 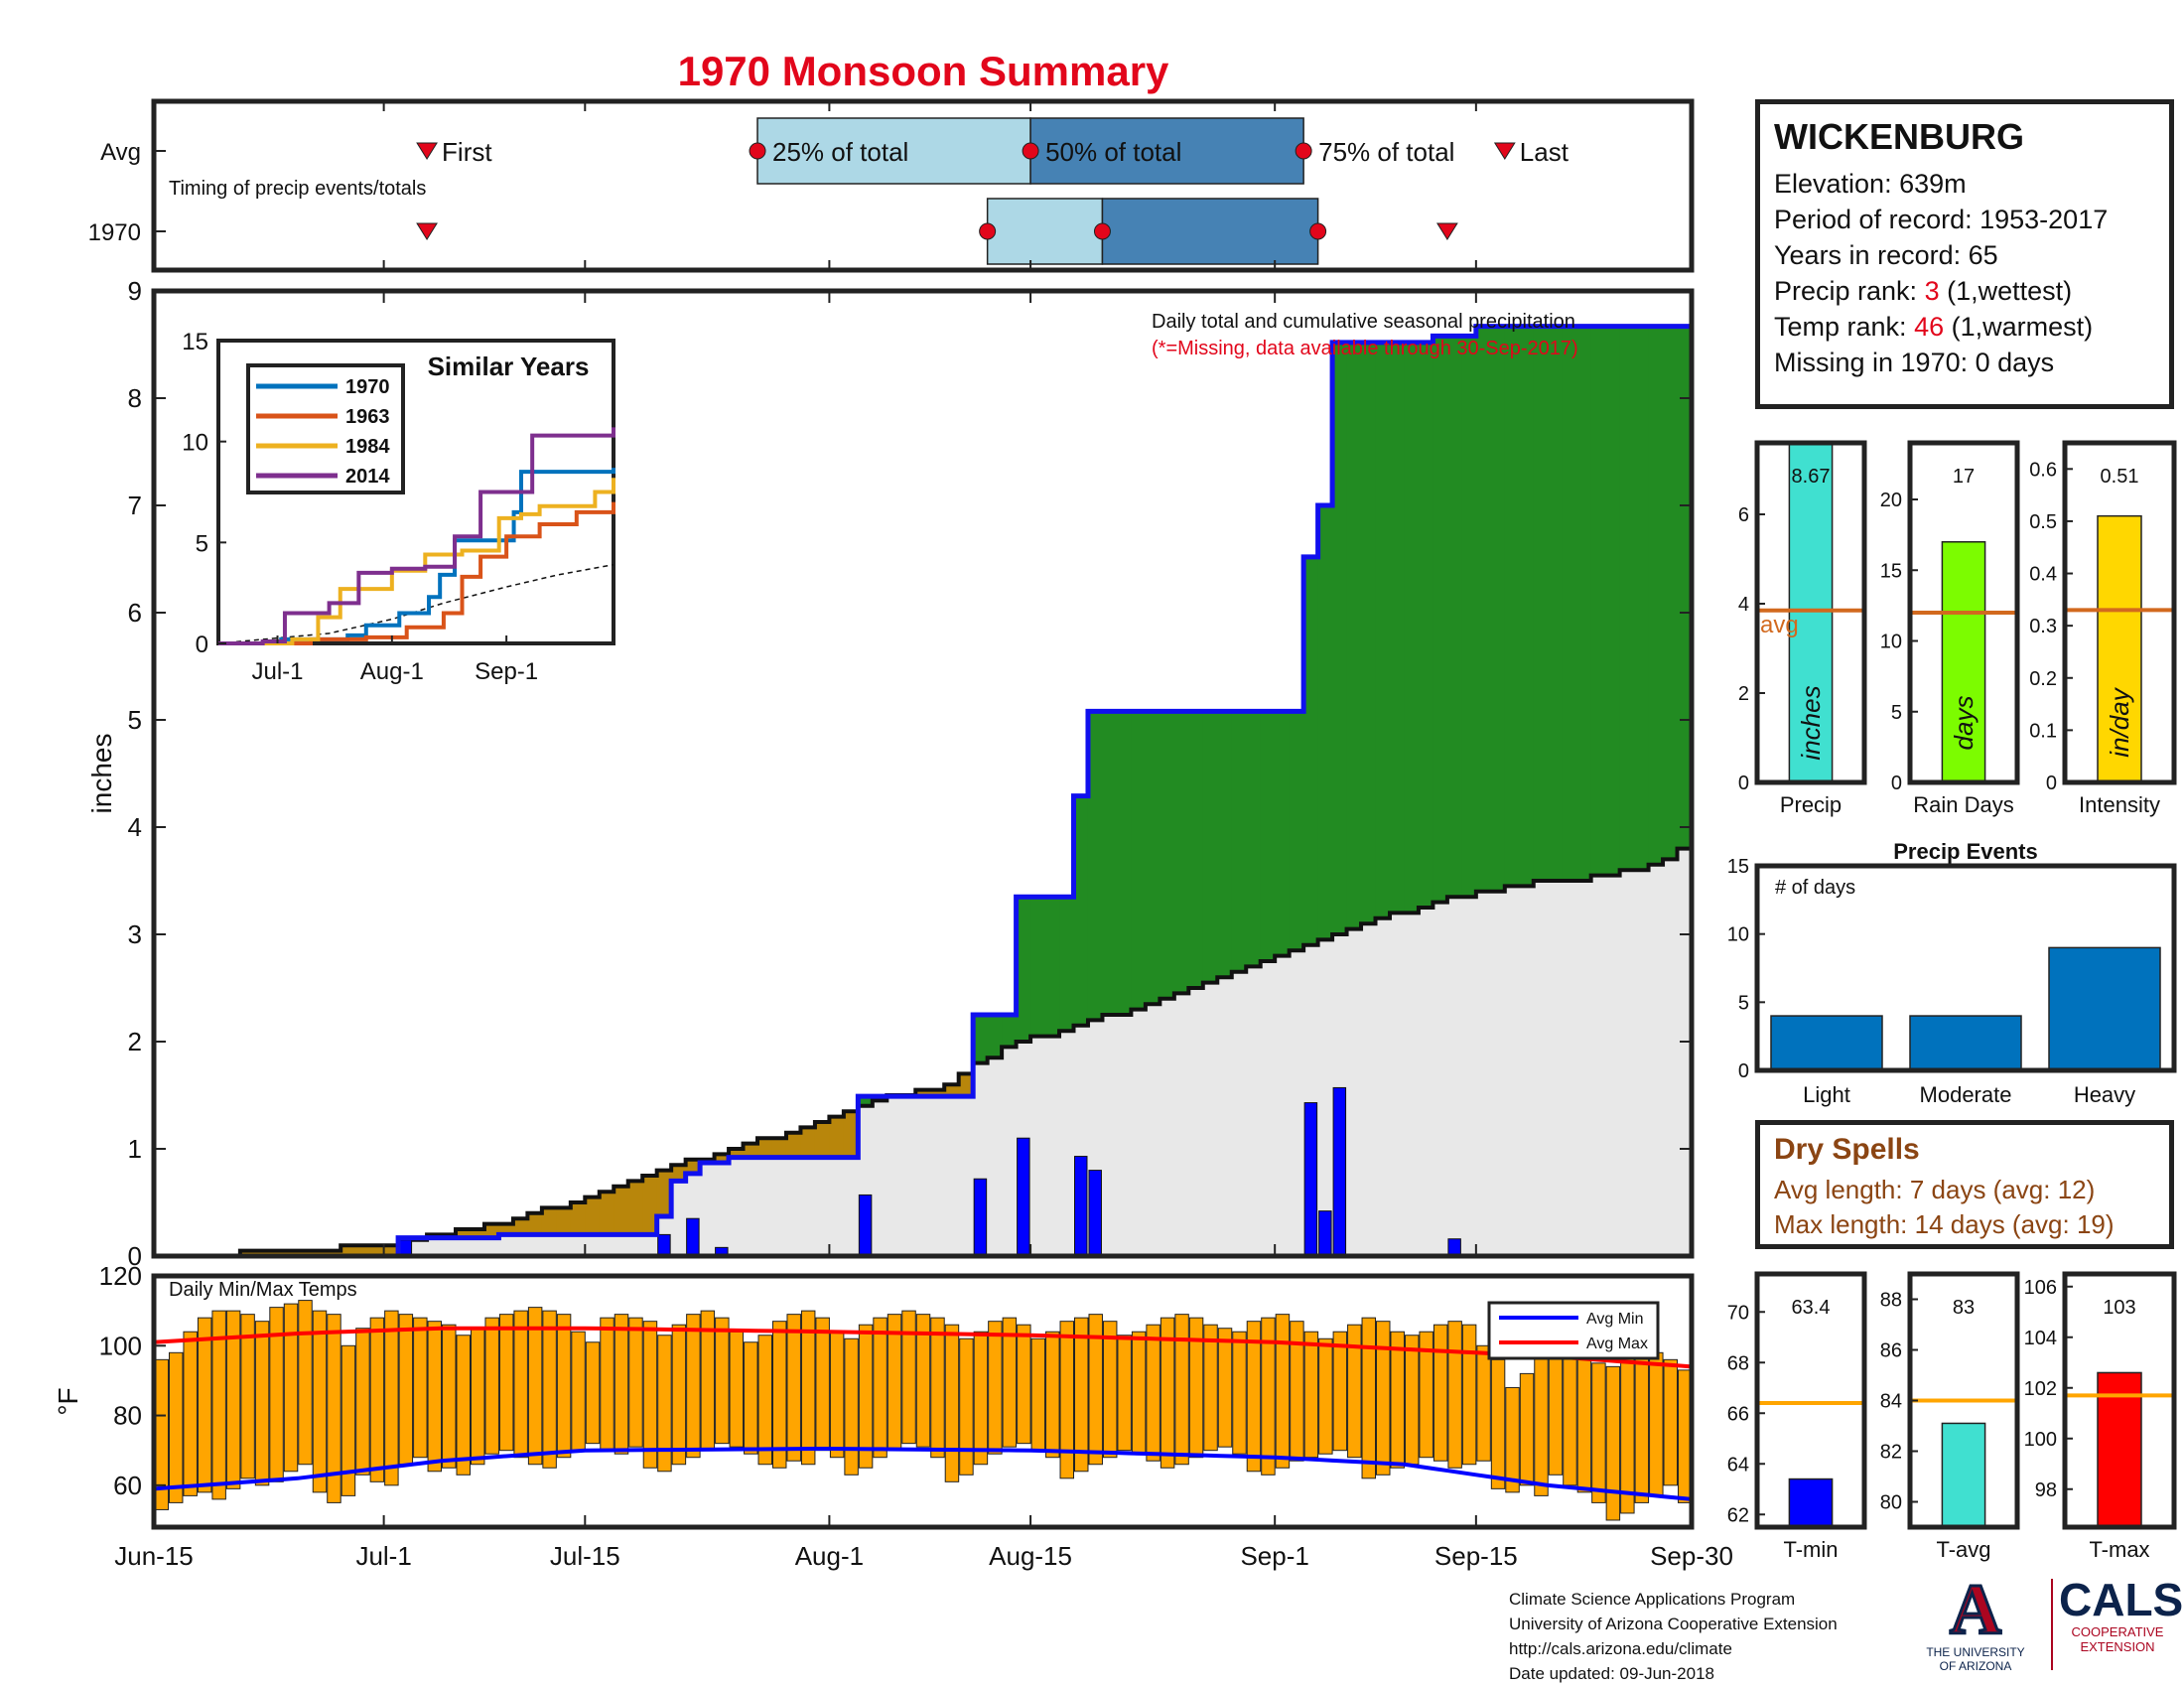 I want to click on credits-line: Climate Science Applications Program, so click(x=1652, y=1599).